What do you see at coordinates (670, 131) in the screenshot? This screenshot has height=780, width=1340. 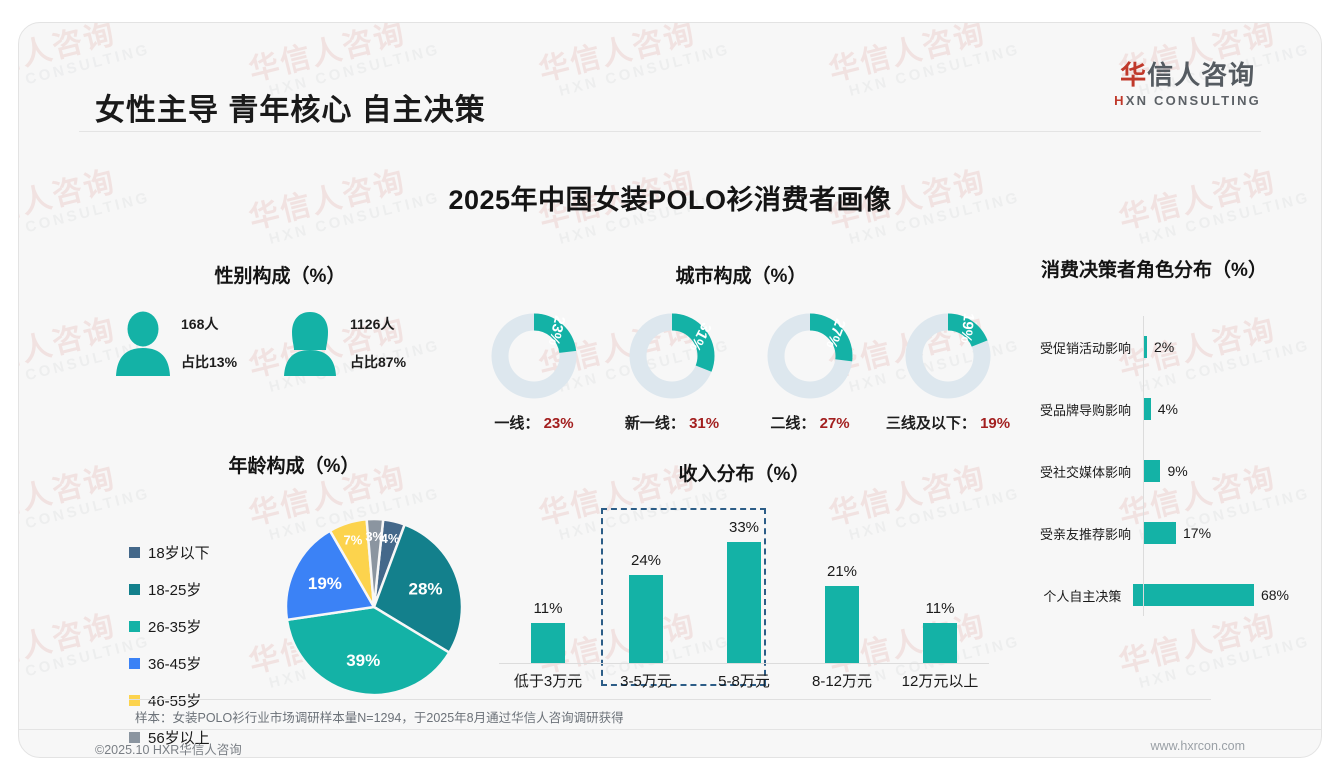 I see `header-divider` at bounding box center [670, 131].